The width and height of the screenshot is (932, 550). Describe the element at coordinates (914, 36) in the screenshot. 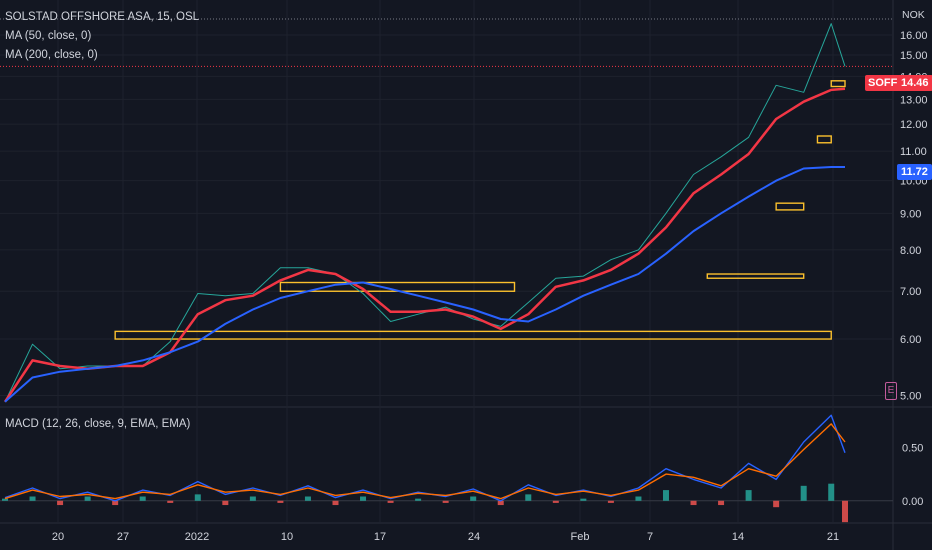

I see `y-tick-label: 16.00` at that location.